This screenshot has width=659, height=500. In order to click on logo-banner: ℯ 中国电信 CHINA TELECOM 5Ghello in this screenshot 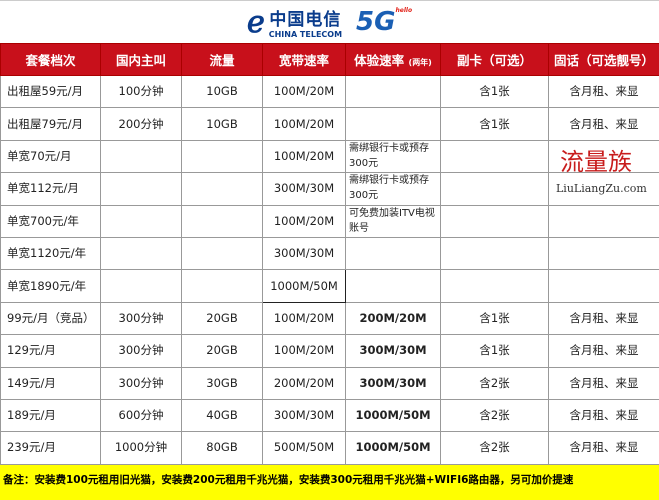, I will do `click(329, 21)`.